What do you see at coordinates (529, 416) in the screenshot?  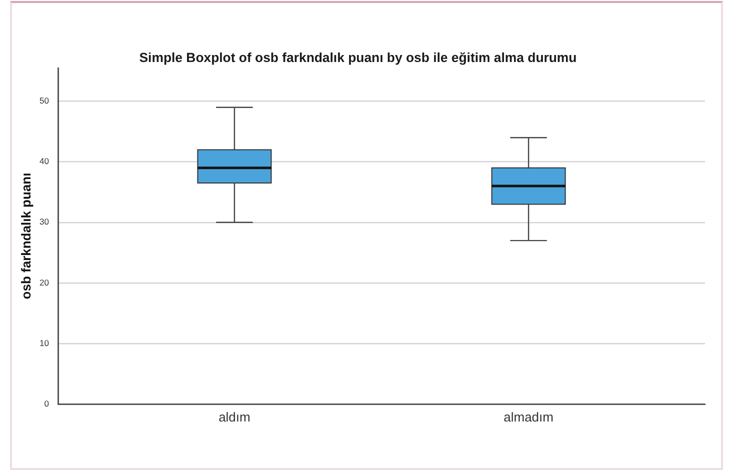 I see `x-tick-label: almadım` at bounding box center [529, 416].